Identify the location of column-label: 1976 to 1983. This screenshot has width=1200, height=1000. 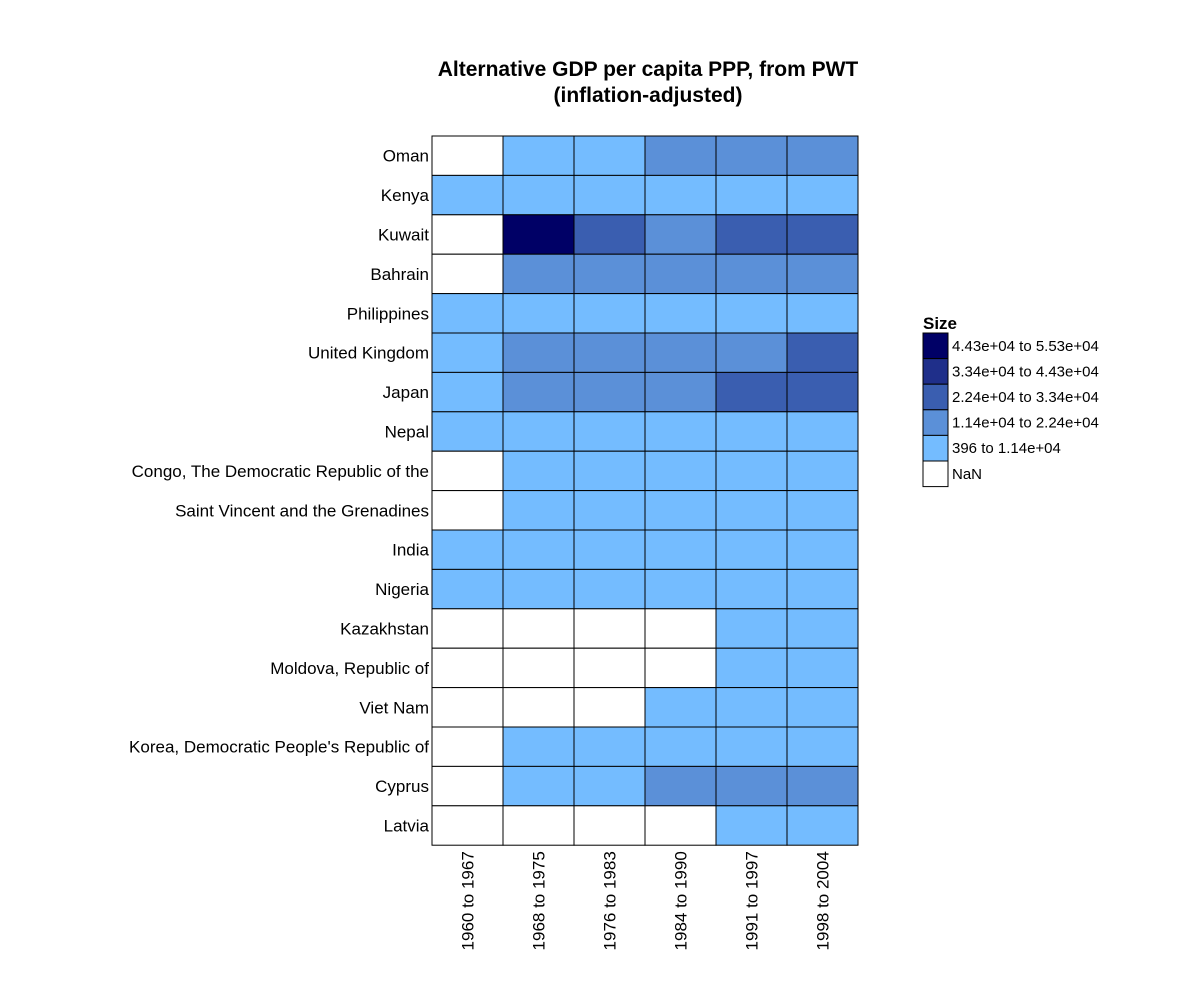
(610, 900).